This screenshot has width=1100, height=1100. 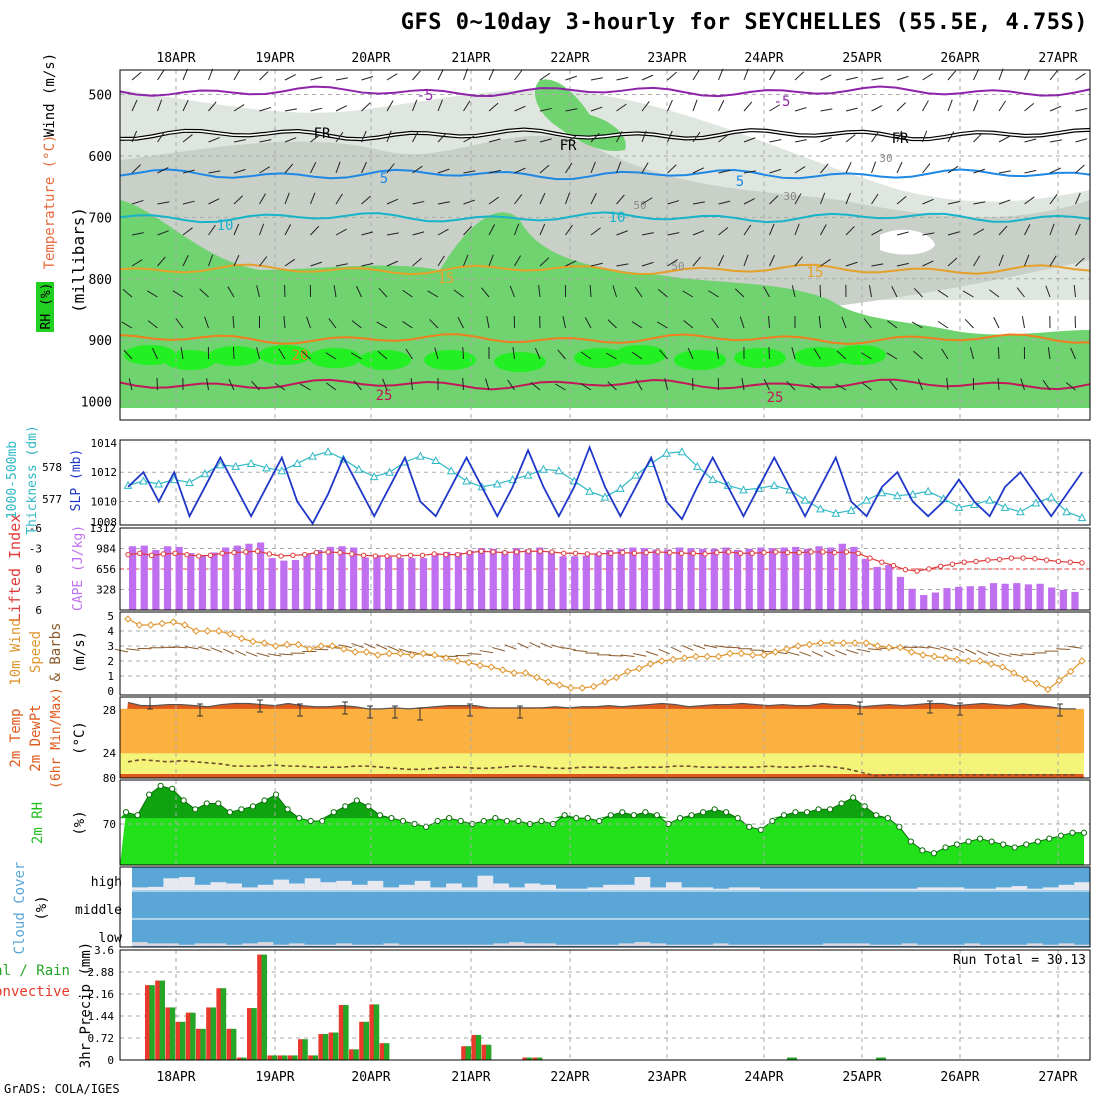 I want to click on precip-tick: 0, so click(x=110, y=1060).